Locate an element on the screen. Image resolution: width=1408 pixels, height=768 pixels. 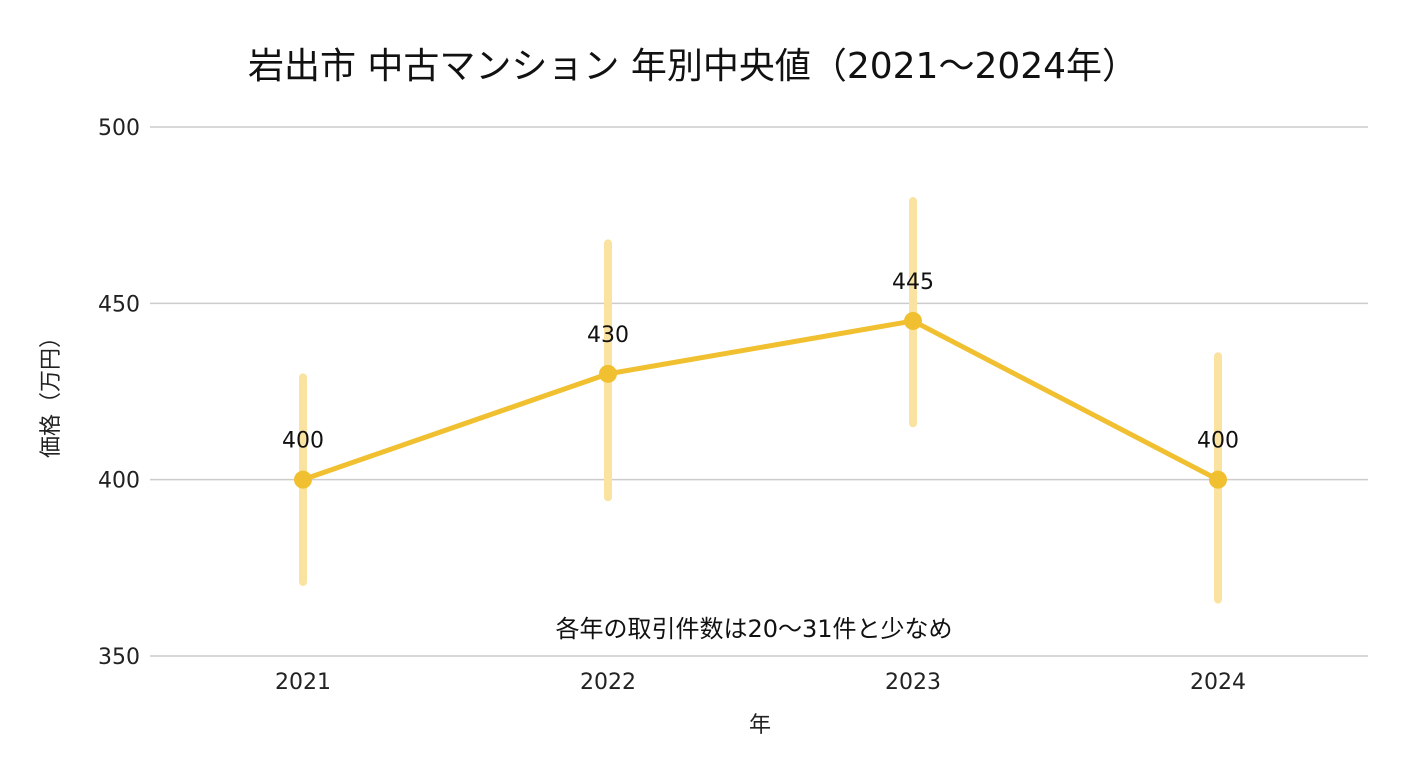
x-tick-label: 2021 is located at coordinates (303, 682).